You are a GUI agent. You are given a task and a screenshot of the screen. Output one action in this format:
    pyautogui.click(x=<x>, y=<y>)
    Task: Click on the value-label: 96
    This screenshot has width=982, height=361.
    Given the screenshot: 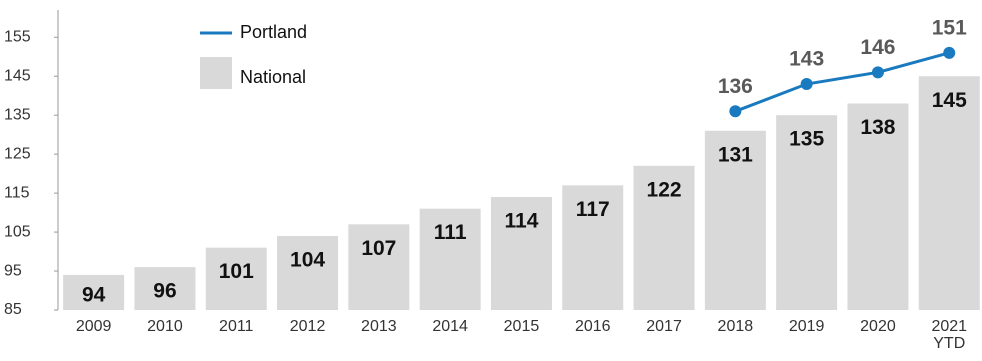 What is the action you would take?
    pyautogui.click(x=164, y=291)
    